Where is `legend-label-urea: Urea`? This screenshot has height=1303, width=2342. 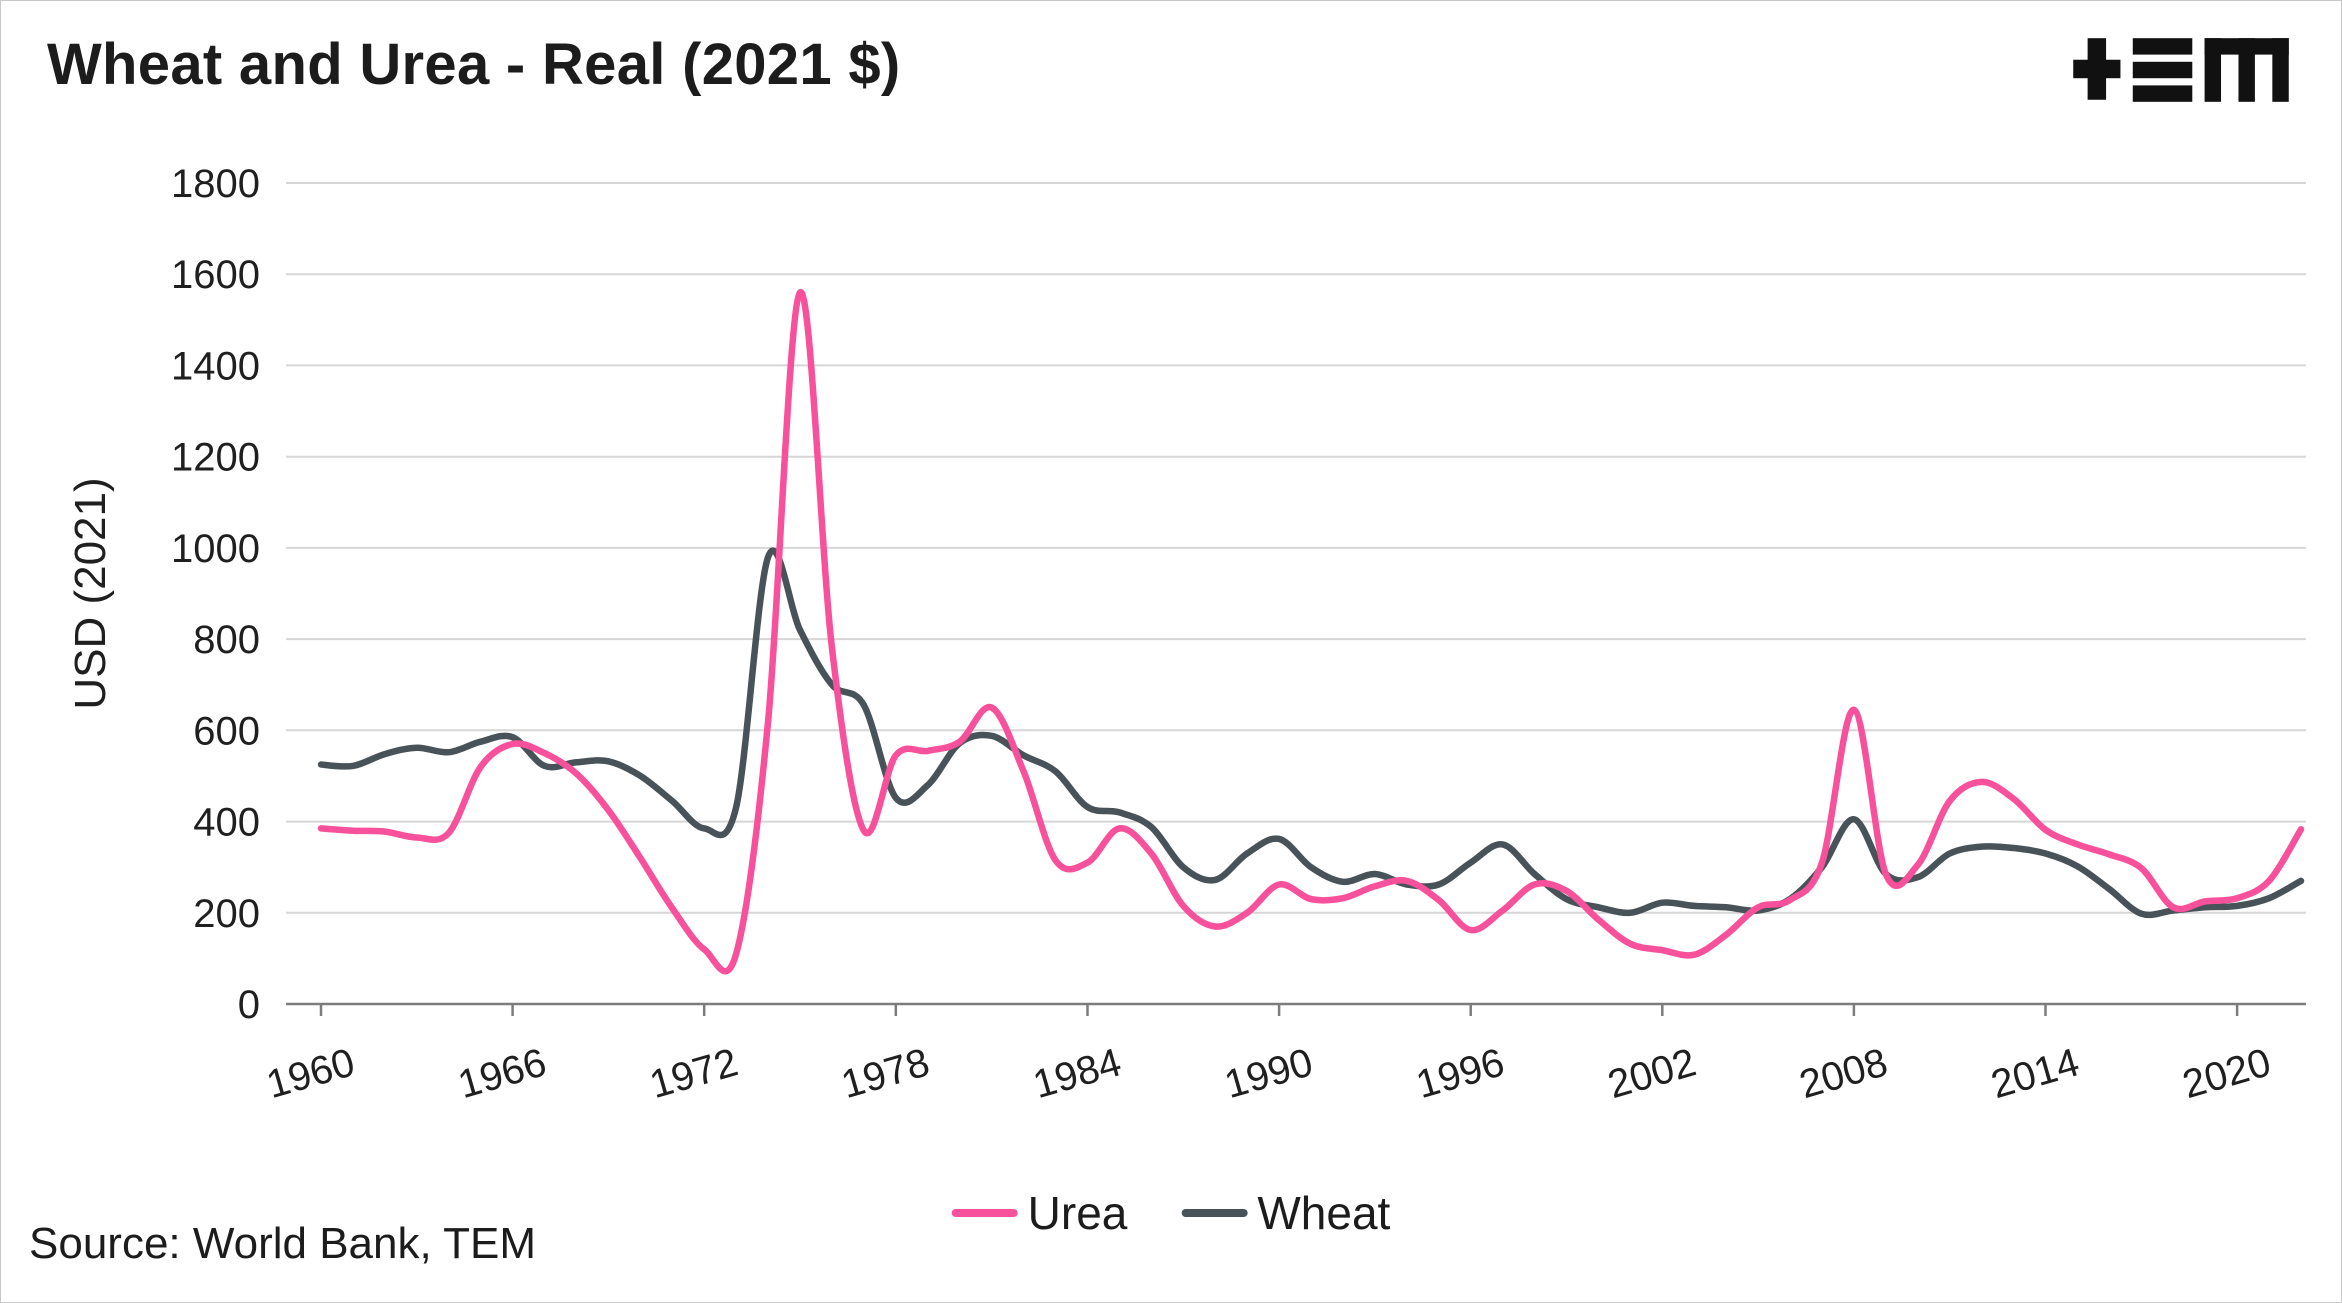 legend-label-urea: Urea is located at coordinates (1077, 1213).